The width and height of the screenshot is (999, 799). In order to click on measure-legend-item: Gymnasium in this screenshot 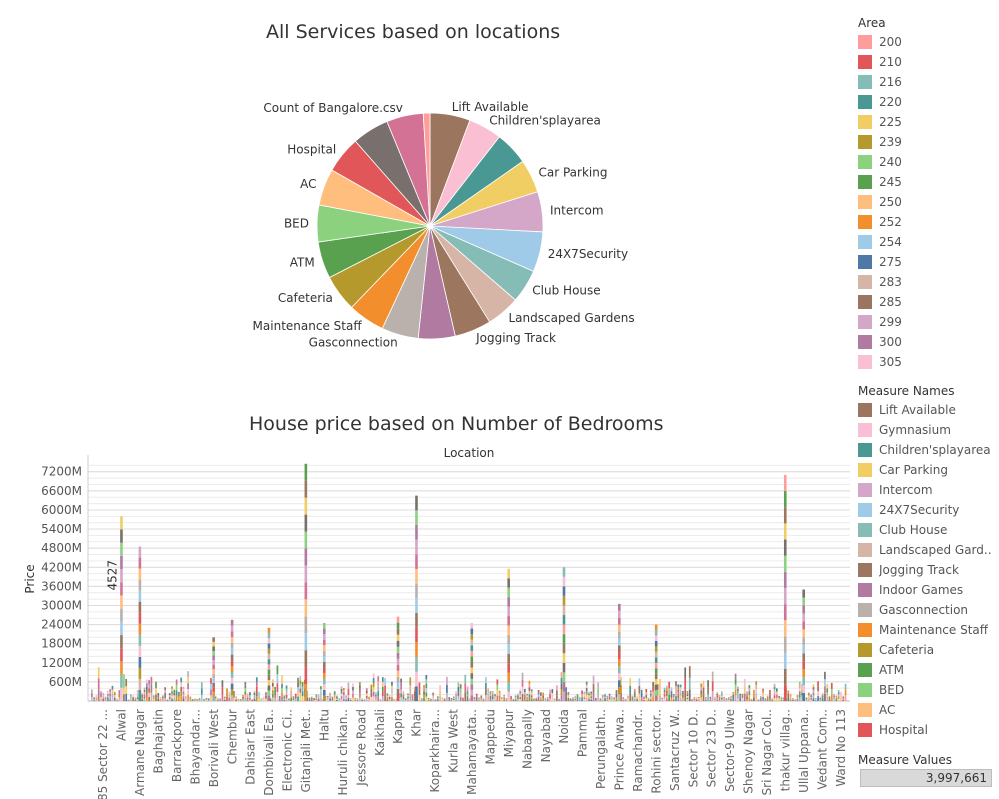, I will do `click(904, 430)`.